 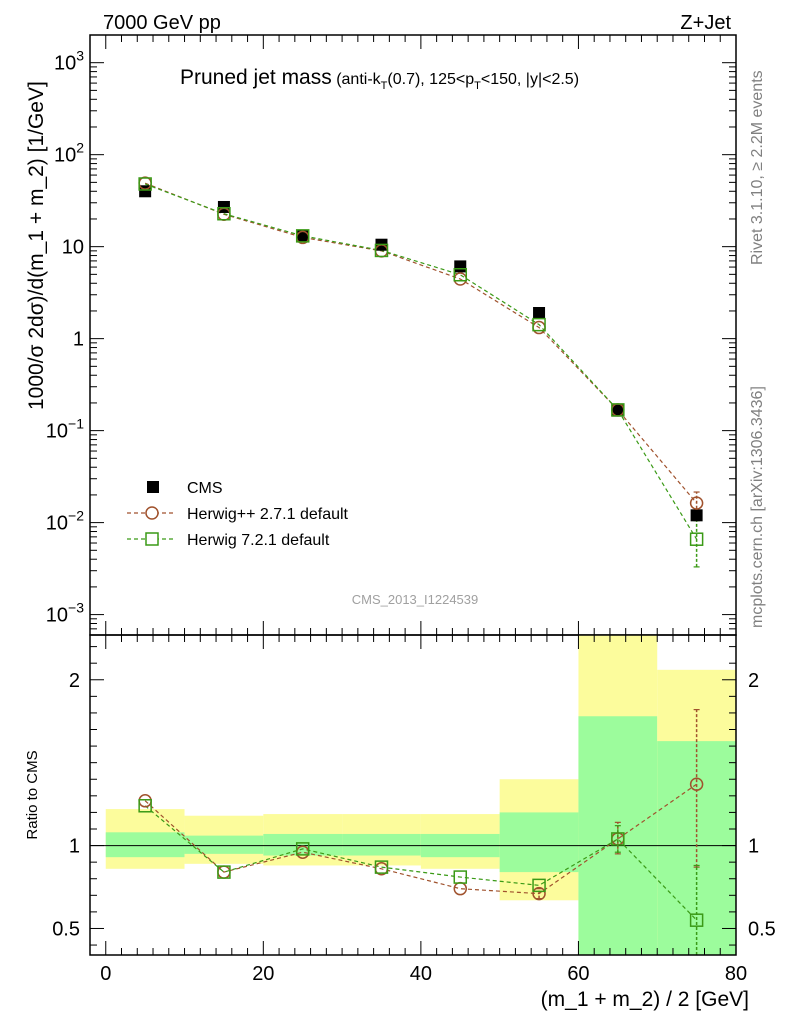 I want to click on ratio-xlabel: (m_1 + m_2) / 2 [GeV], so click(x=645, y=999).